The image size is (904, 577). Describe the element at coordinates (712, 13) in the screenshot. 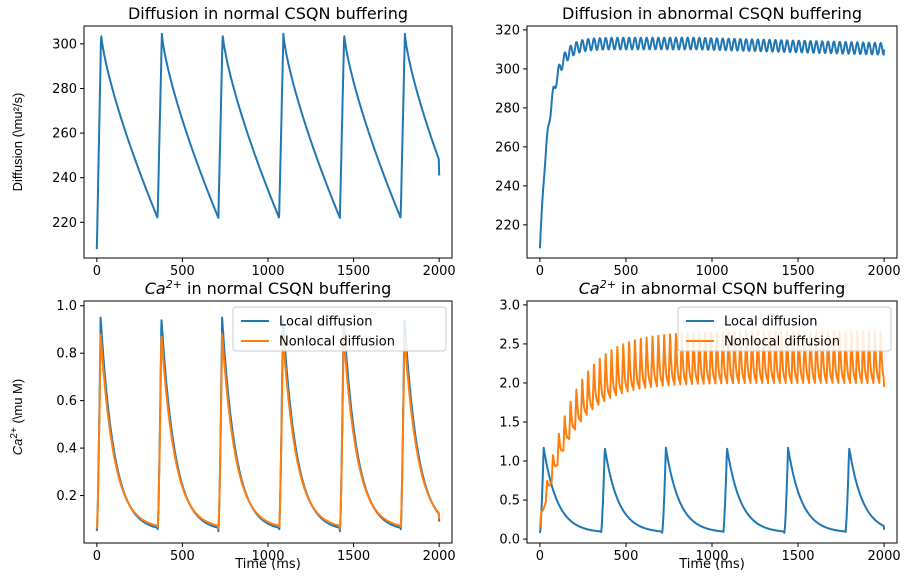

I see `panel-title: Diffusion in abnormal CSQN buffering` at that location.